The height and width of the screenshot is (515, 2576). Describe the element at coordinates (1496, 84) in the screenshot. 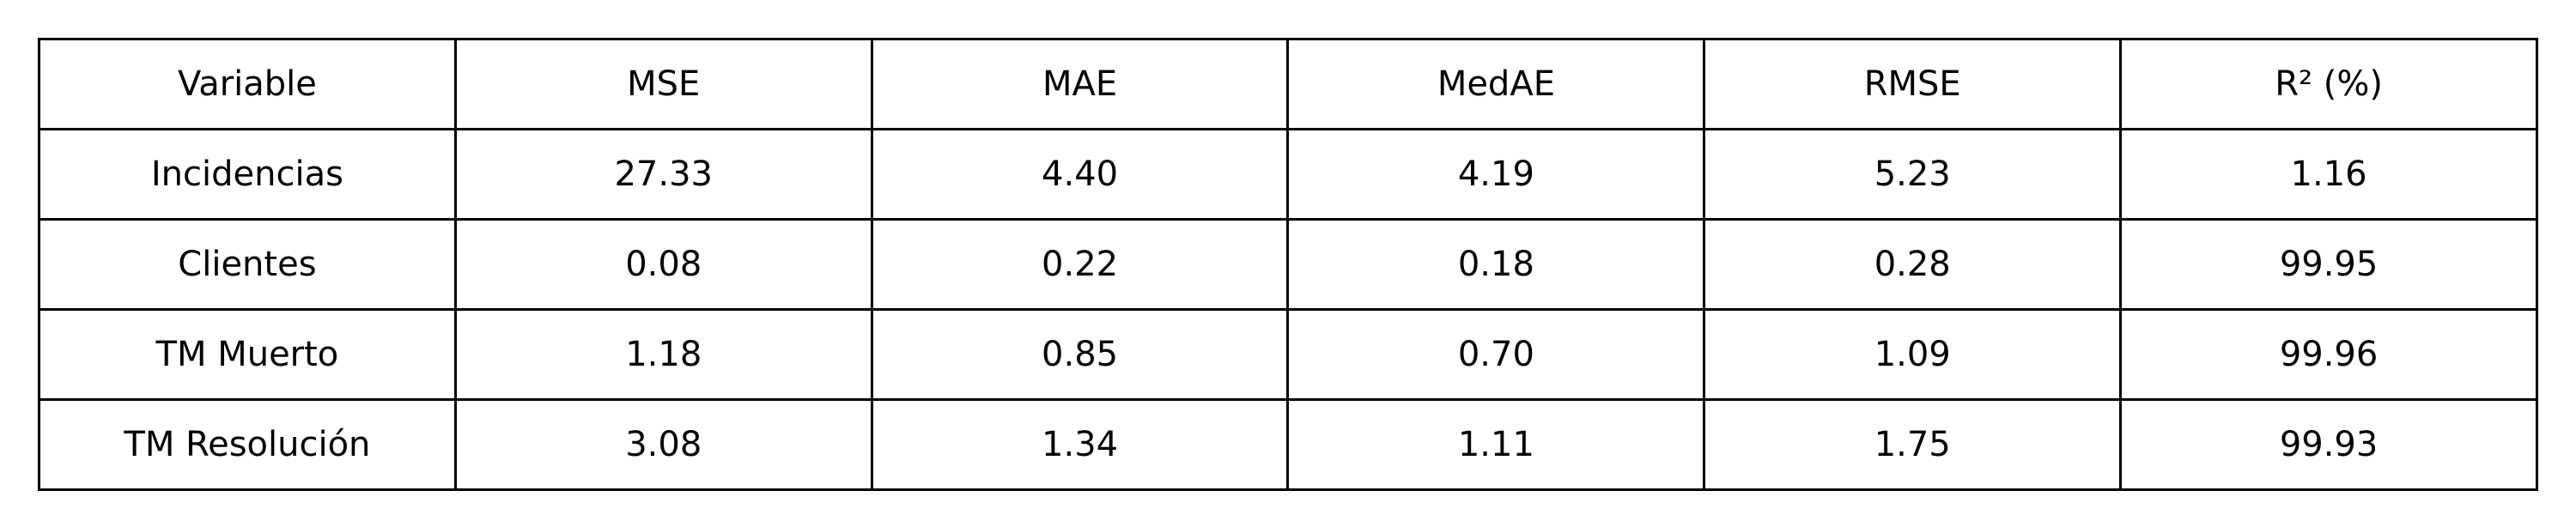

I see `header-medae: MedAE` at that location.